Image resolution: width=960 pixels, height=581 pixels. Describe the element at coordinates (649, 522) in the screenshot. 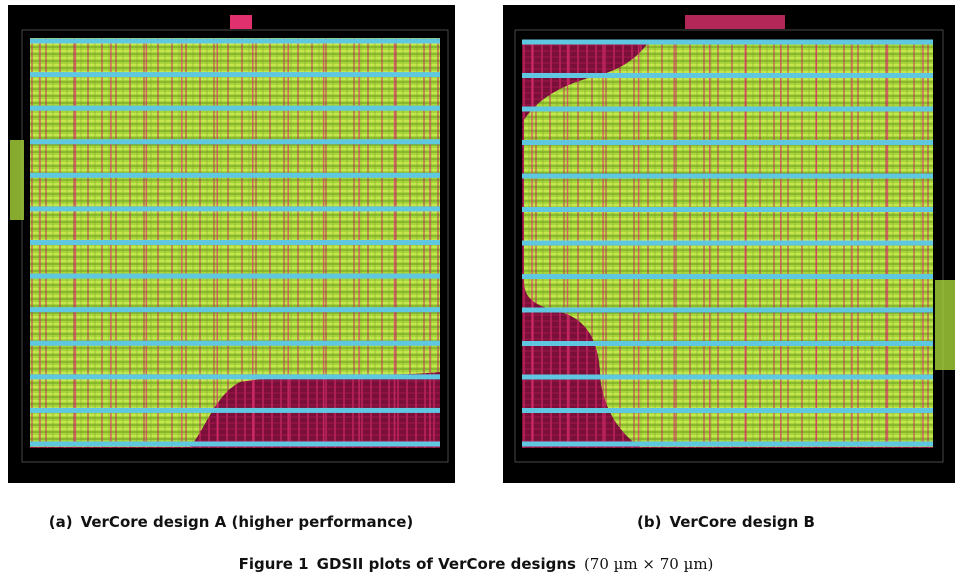

I see `panel-label: (b)` at that location.